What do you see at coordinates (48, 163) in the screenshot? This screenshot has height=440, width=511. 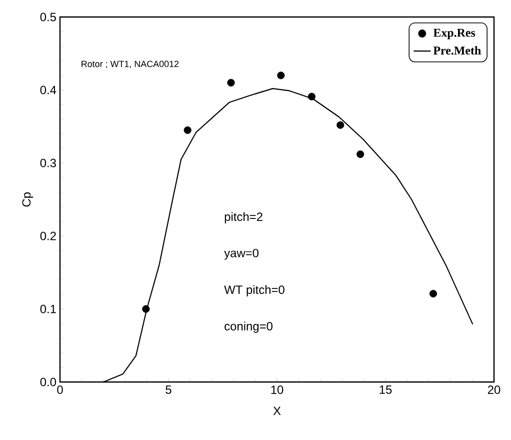 I see `y-tick-label: 0.3` at bounding box center [48, 163].